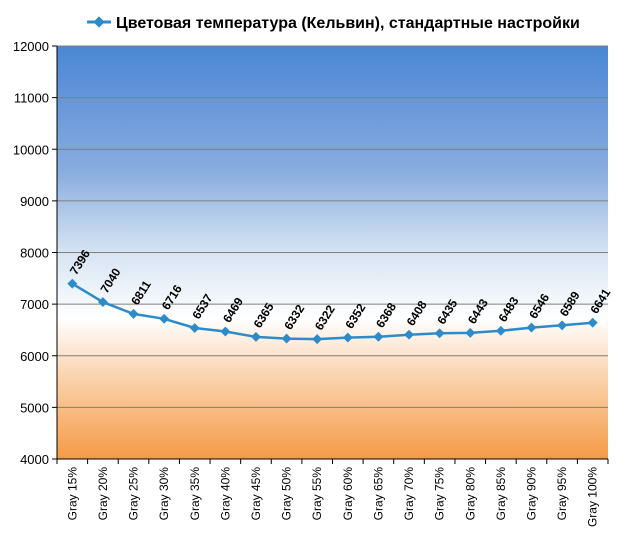 The image size is (627, 559). What do you see at coordinates (348, 494) in the screenshot?
I see `x-tick-label: Gray 60%` at bounding box center [348, 494].